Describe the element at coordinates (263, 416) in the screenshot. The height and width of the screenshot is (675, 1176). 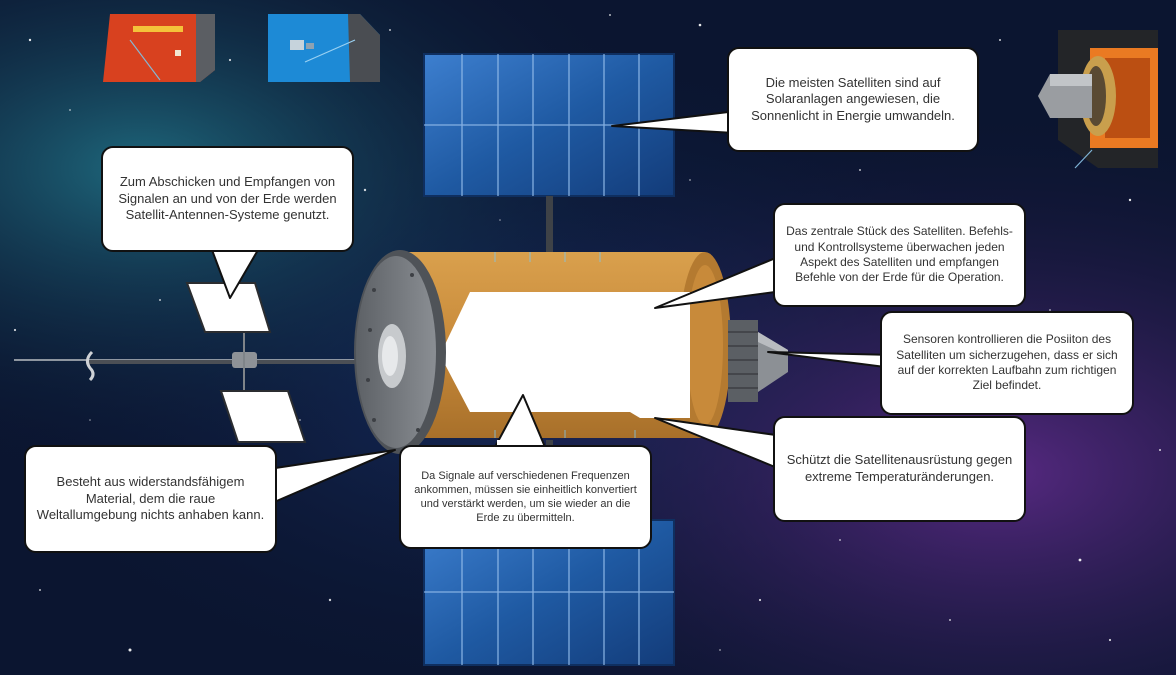
I see `antenna-dish-lower` at that location.